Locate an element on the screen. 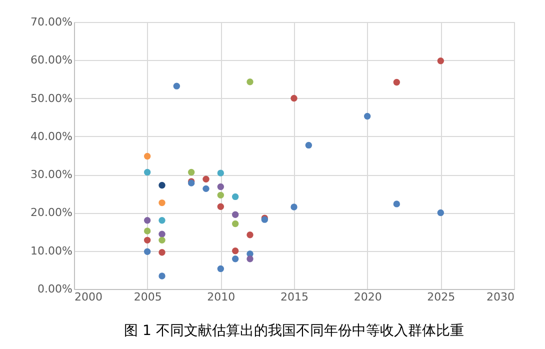 This screenshot has width=545, height=349. y-tick-label: 60.00% is located at coordinates (51, 60).